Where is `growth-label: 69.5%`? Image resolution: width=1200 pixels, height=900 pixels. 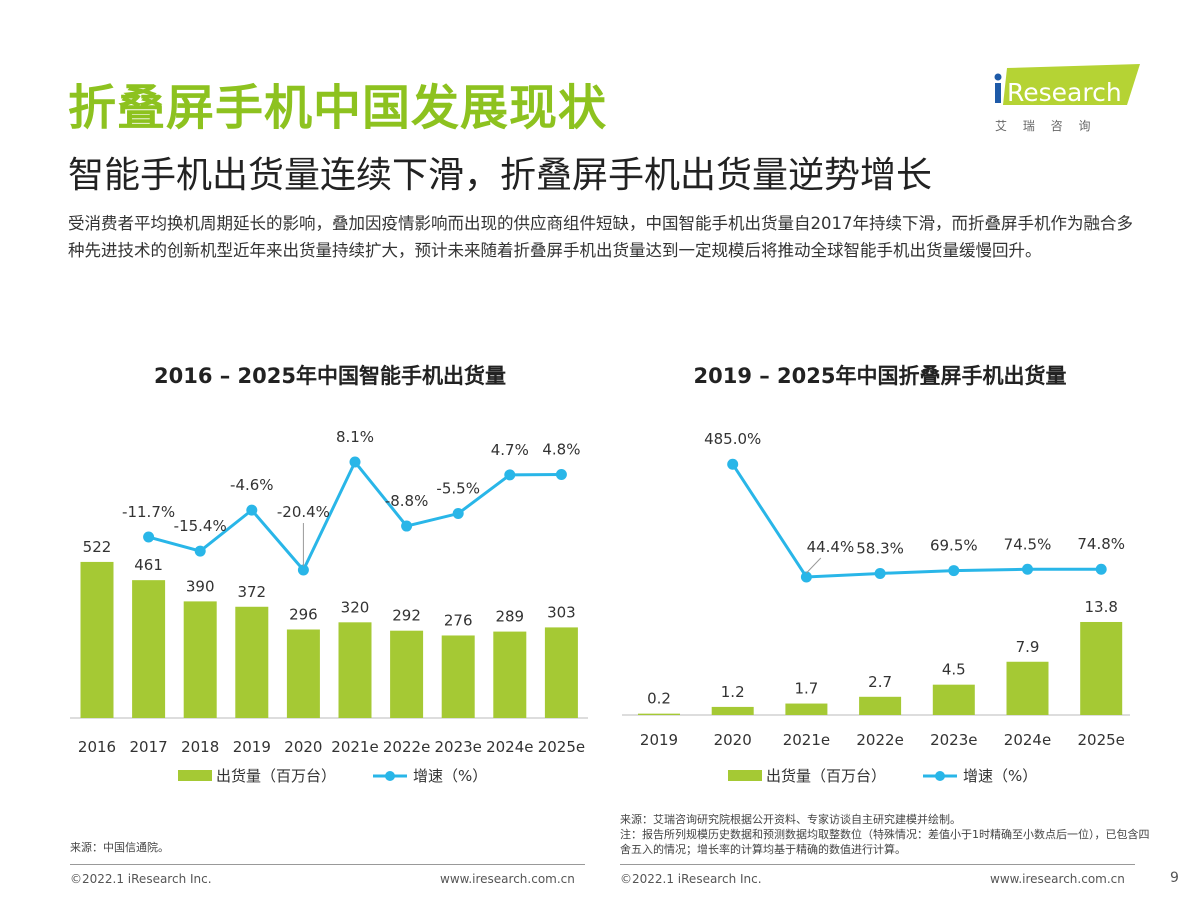 growth-label: 69.5% is located at coordinates (954, 546).